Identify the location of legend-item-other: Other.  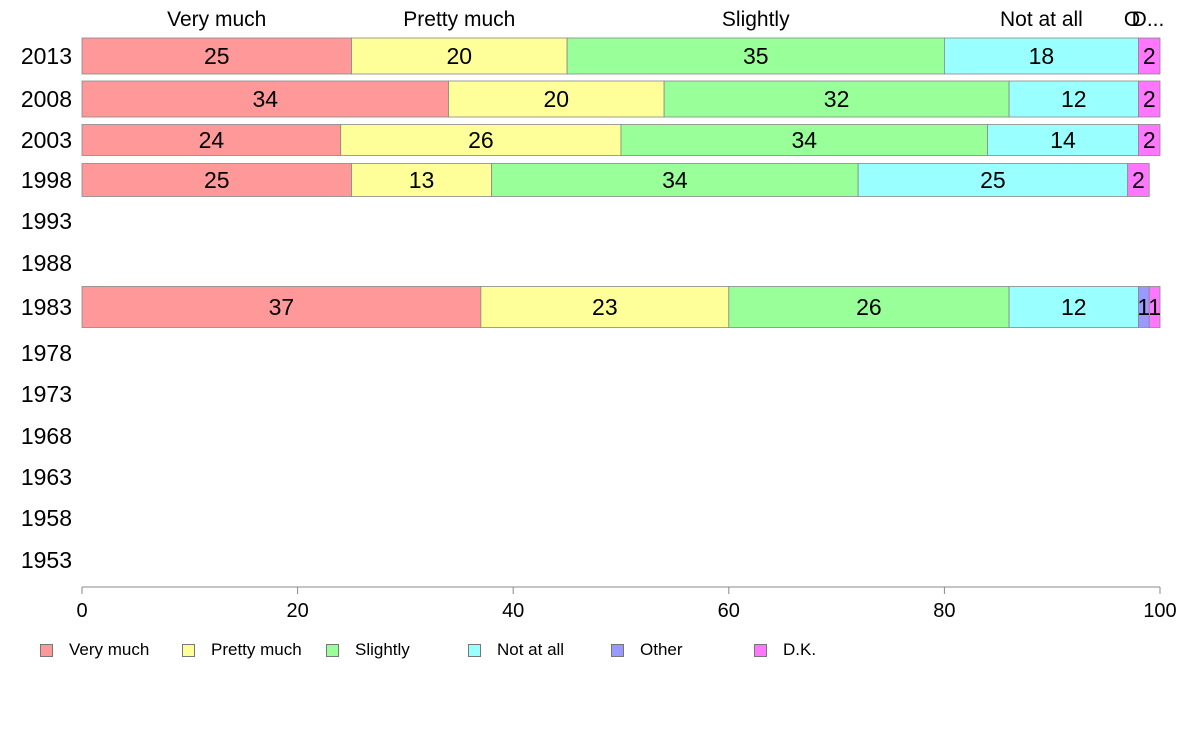
(647, 650).